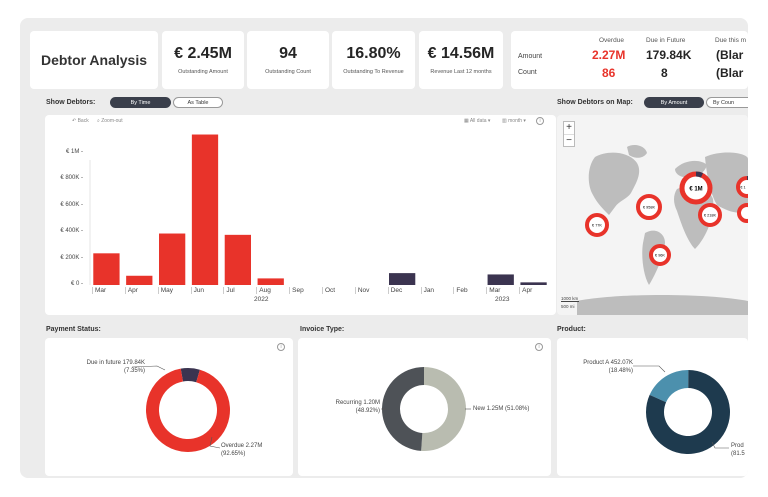 The width and height of the screenshot is (768, 497). Describe the element at coordinates (373, 53) in the screenshot. I see `kpi-value: 16.80%` at that location.